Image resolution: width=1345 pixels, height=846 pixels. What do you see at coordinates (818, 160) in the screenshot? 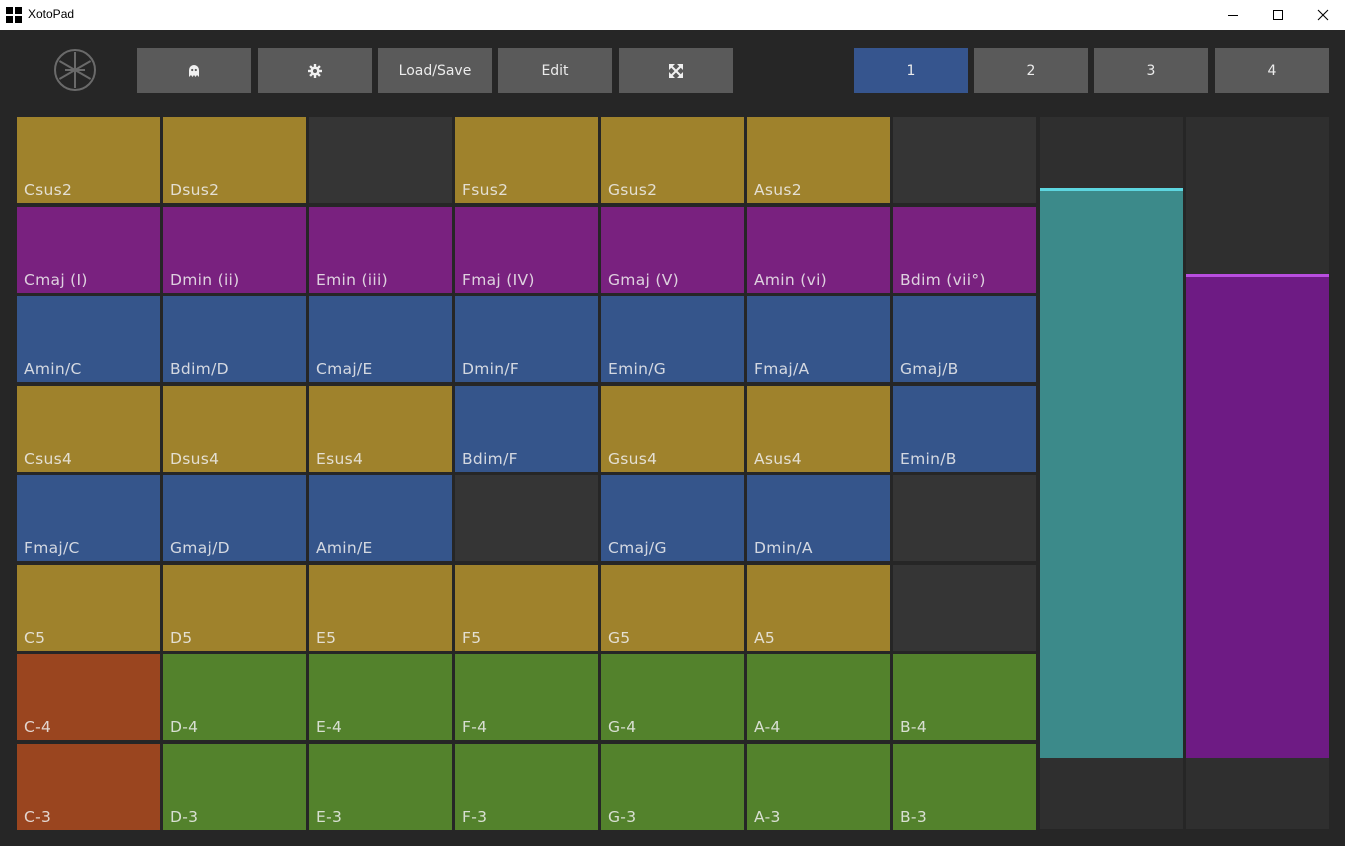
I see `chord-pad: Asus2` at bounding box center [818, 160].